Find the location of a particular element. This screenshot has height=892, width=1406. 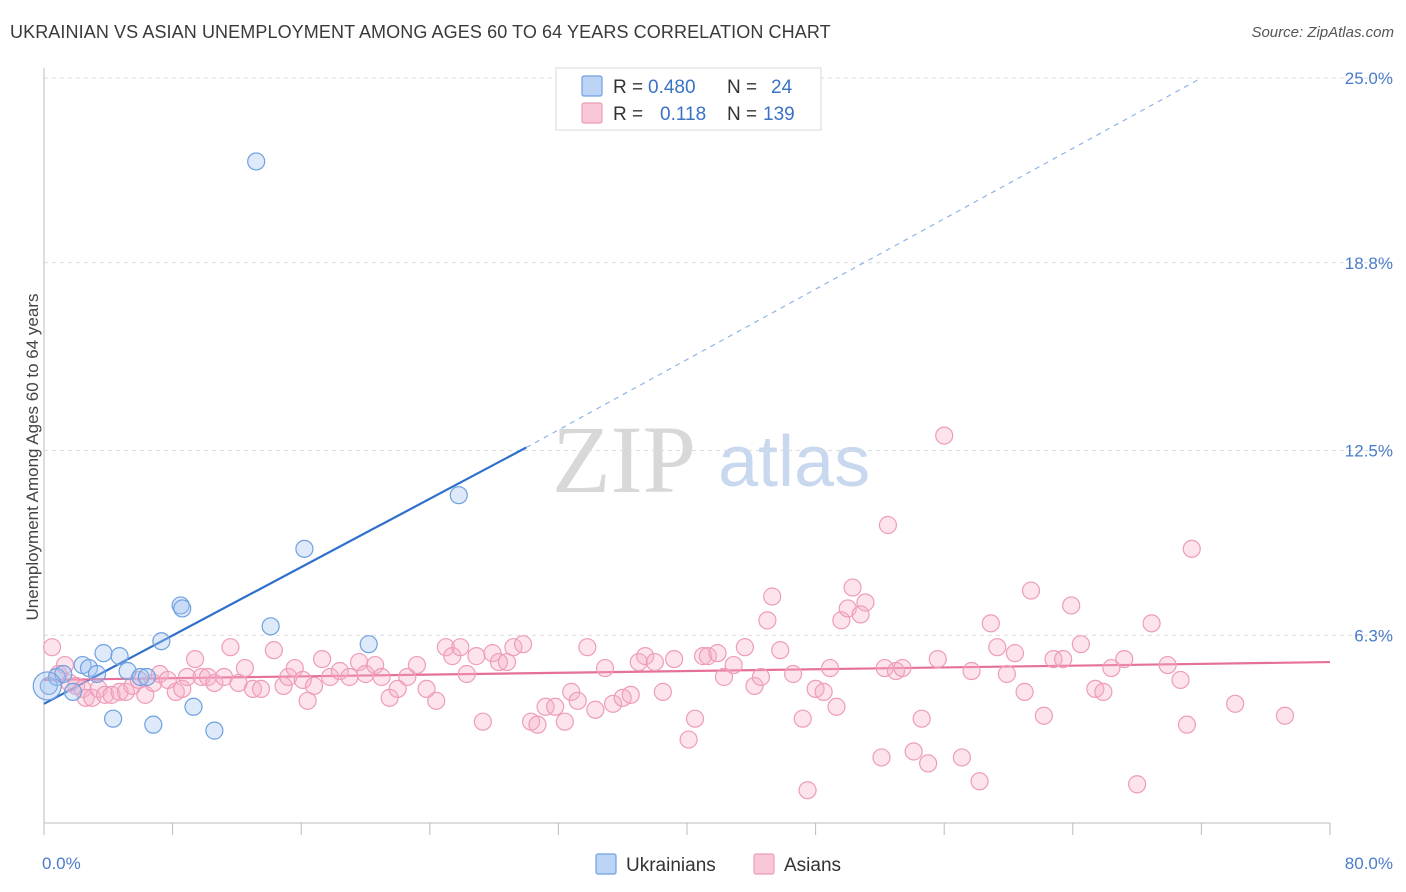

legend-series: Ukrainians Asians is located at coordinates (718, 864).